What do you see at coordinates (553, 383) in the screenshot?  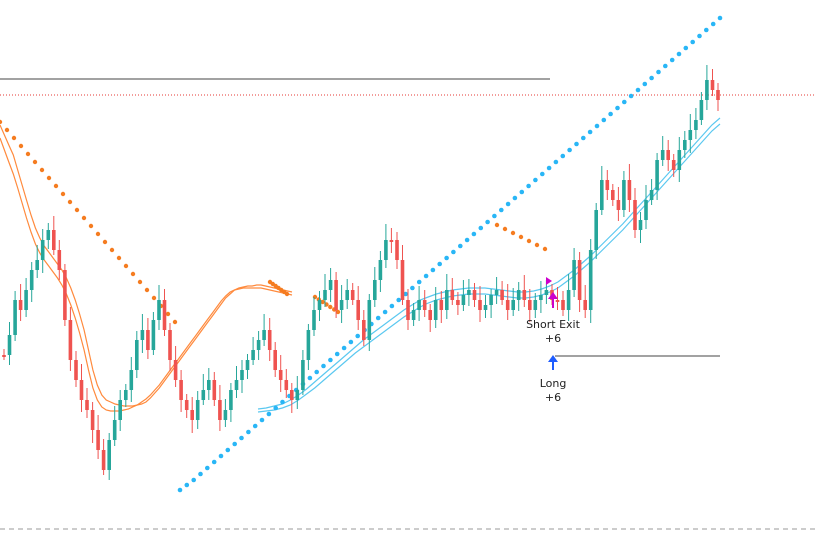 I see `long-label: Long` at bounding box center [553, 383].